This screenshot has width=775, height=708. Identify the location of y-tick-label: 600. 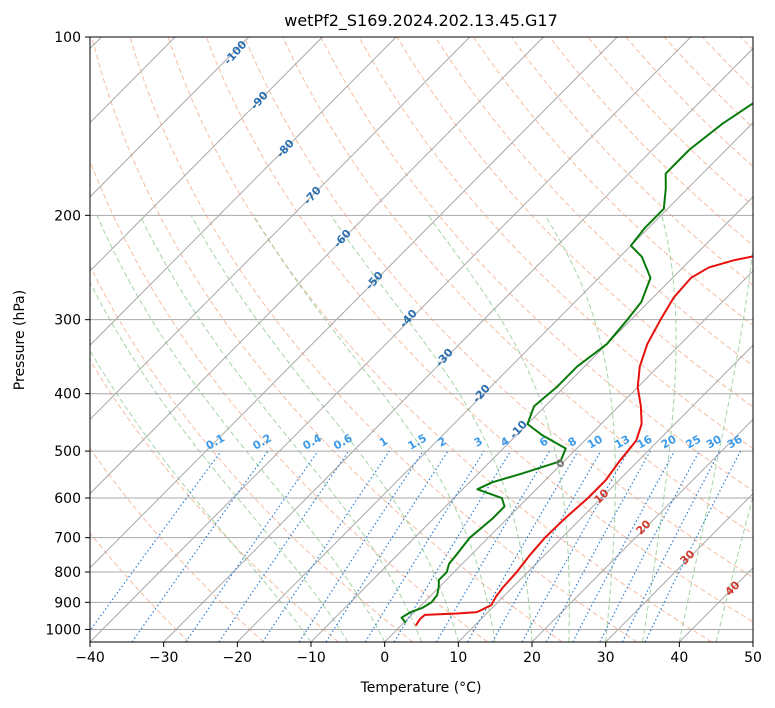
(67, 499).